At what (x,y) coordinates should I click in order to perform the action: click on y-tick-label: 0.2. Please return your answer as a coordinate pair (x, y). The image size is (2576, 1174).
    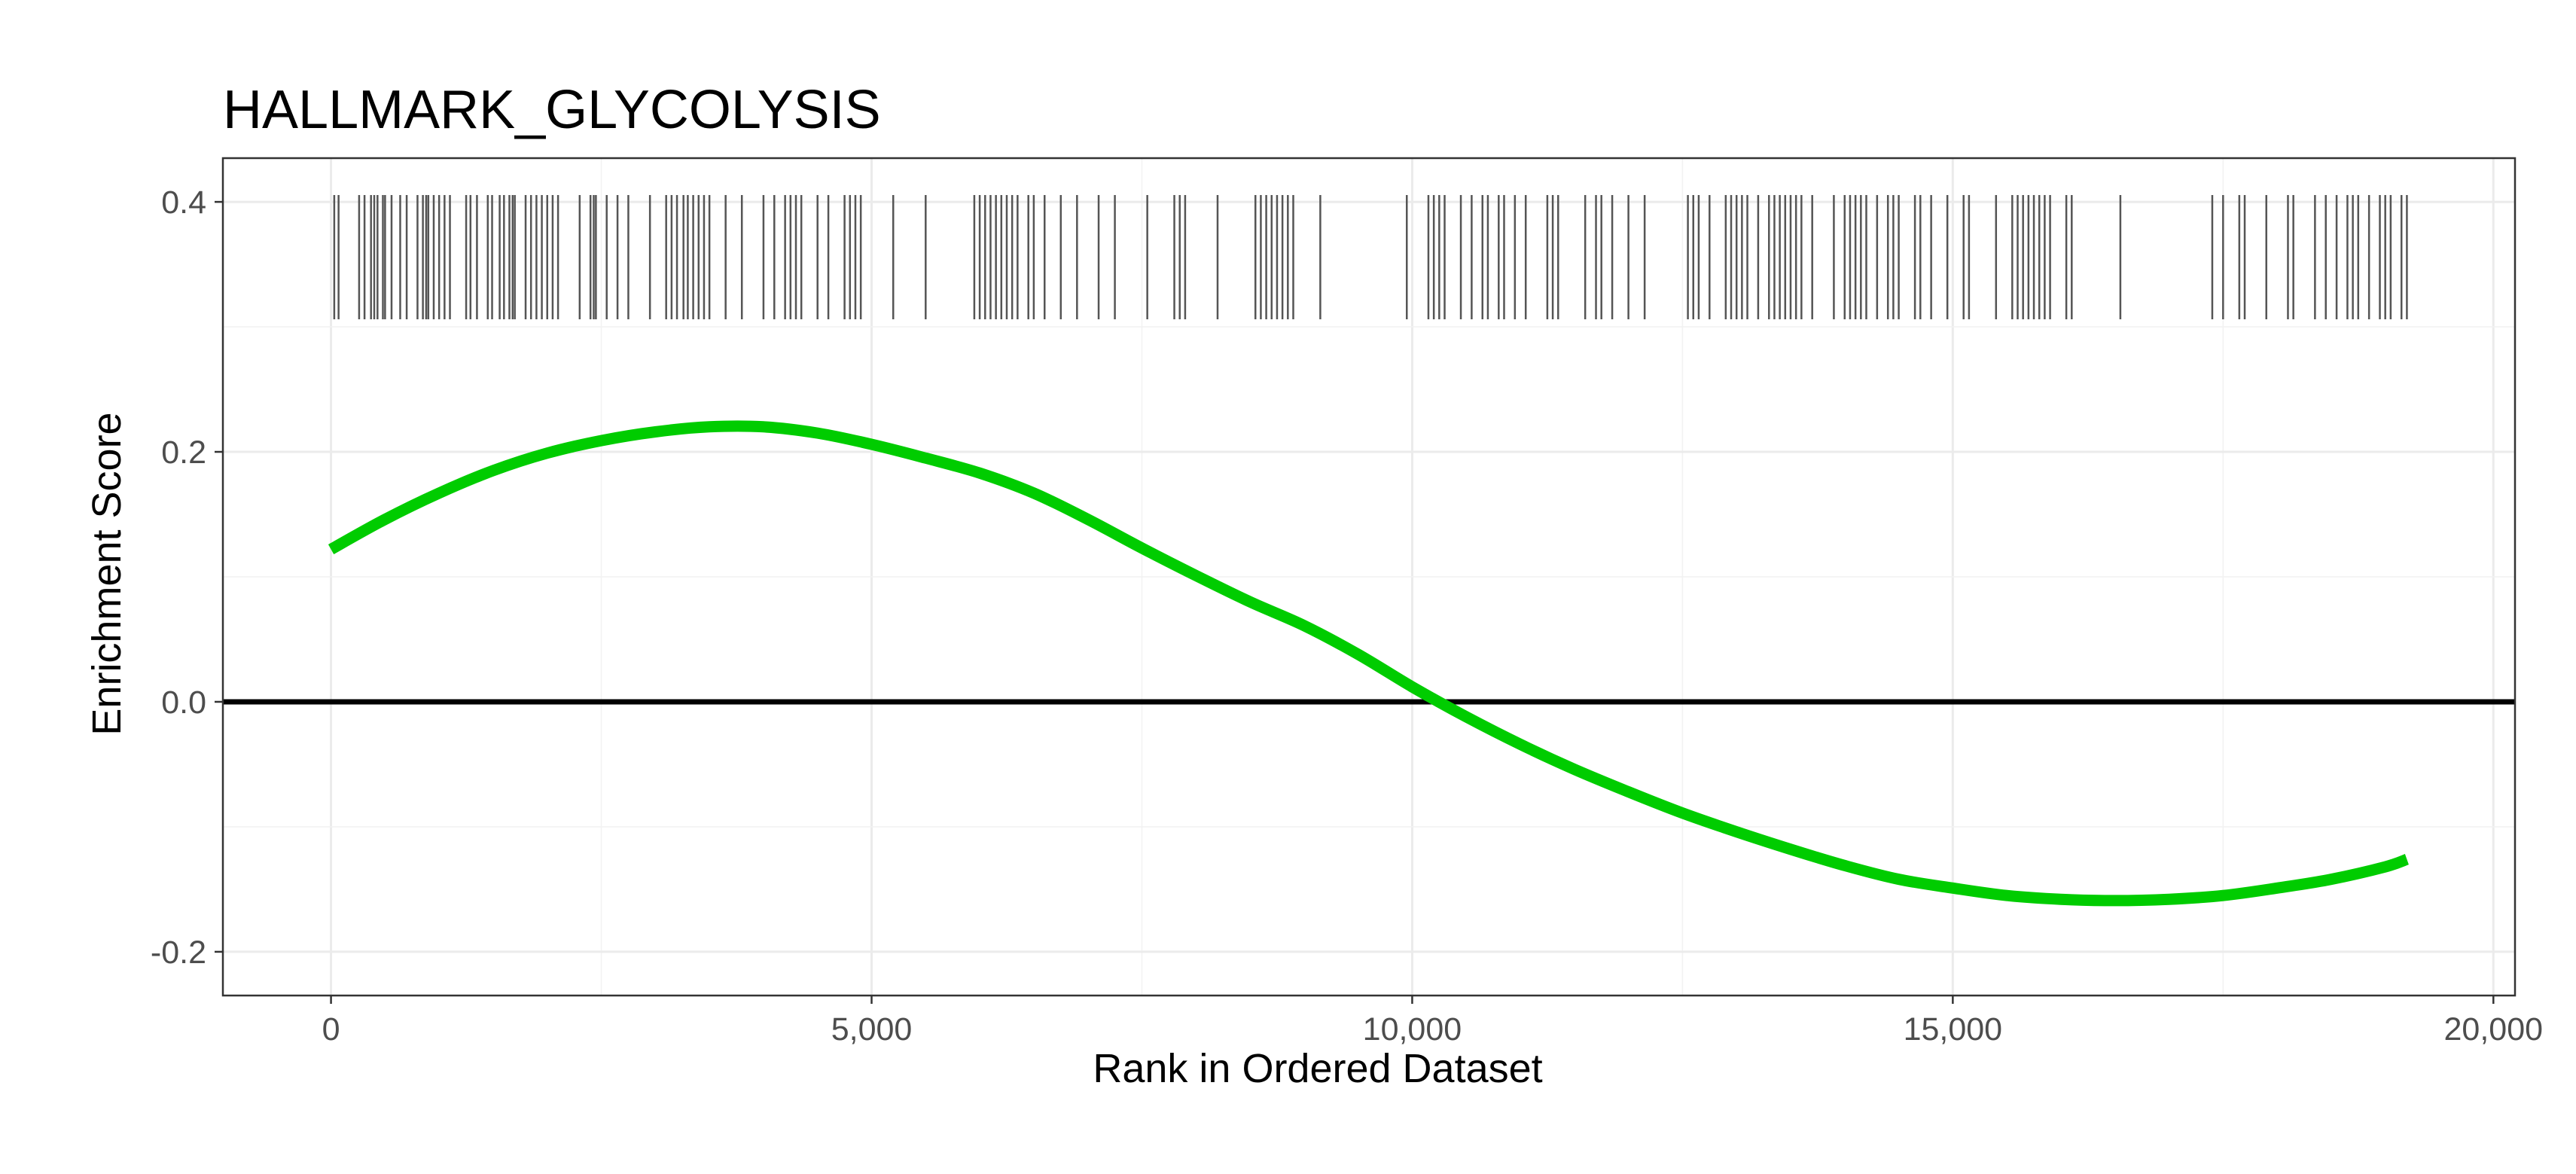
    Looking at the image, I should click on (183, 453).